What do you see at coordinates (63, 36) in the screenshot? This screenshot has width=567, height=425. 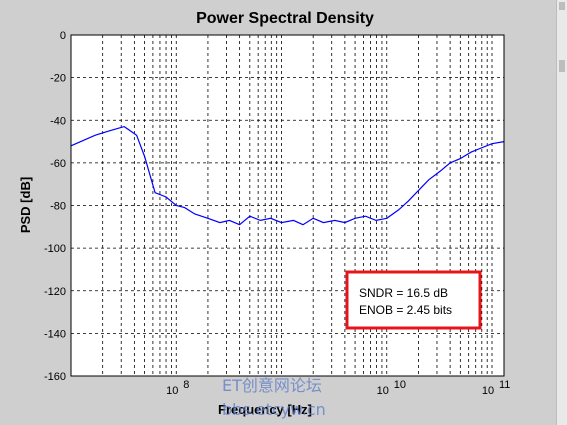 I see `y-tick-label-0: 0` at bounding box center [63, 36].